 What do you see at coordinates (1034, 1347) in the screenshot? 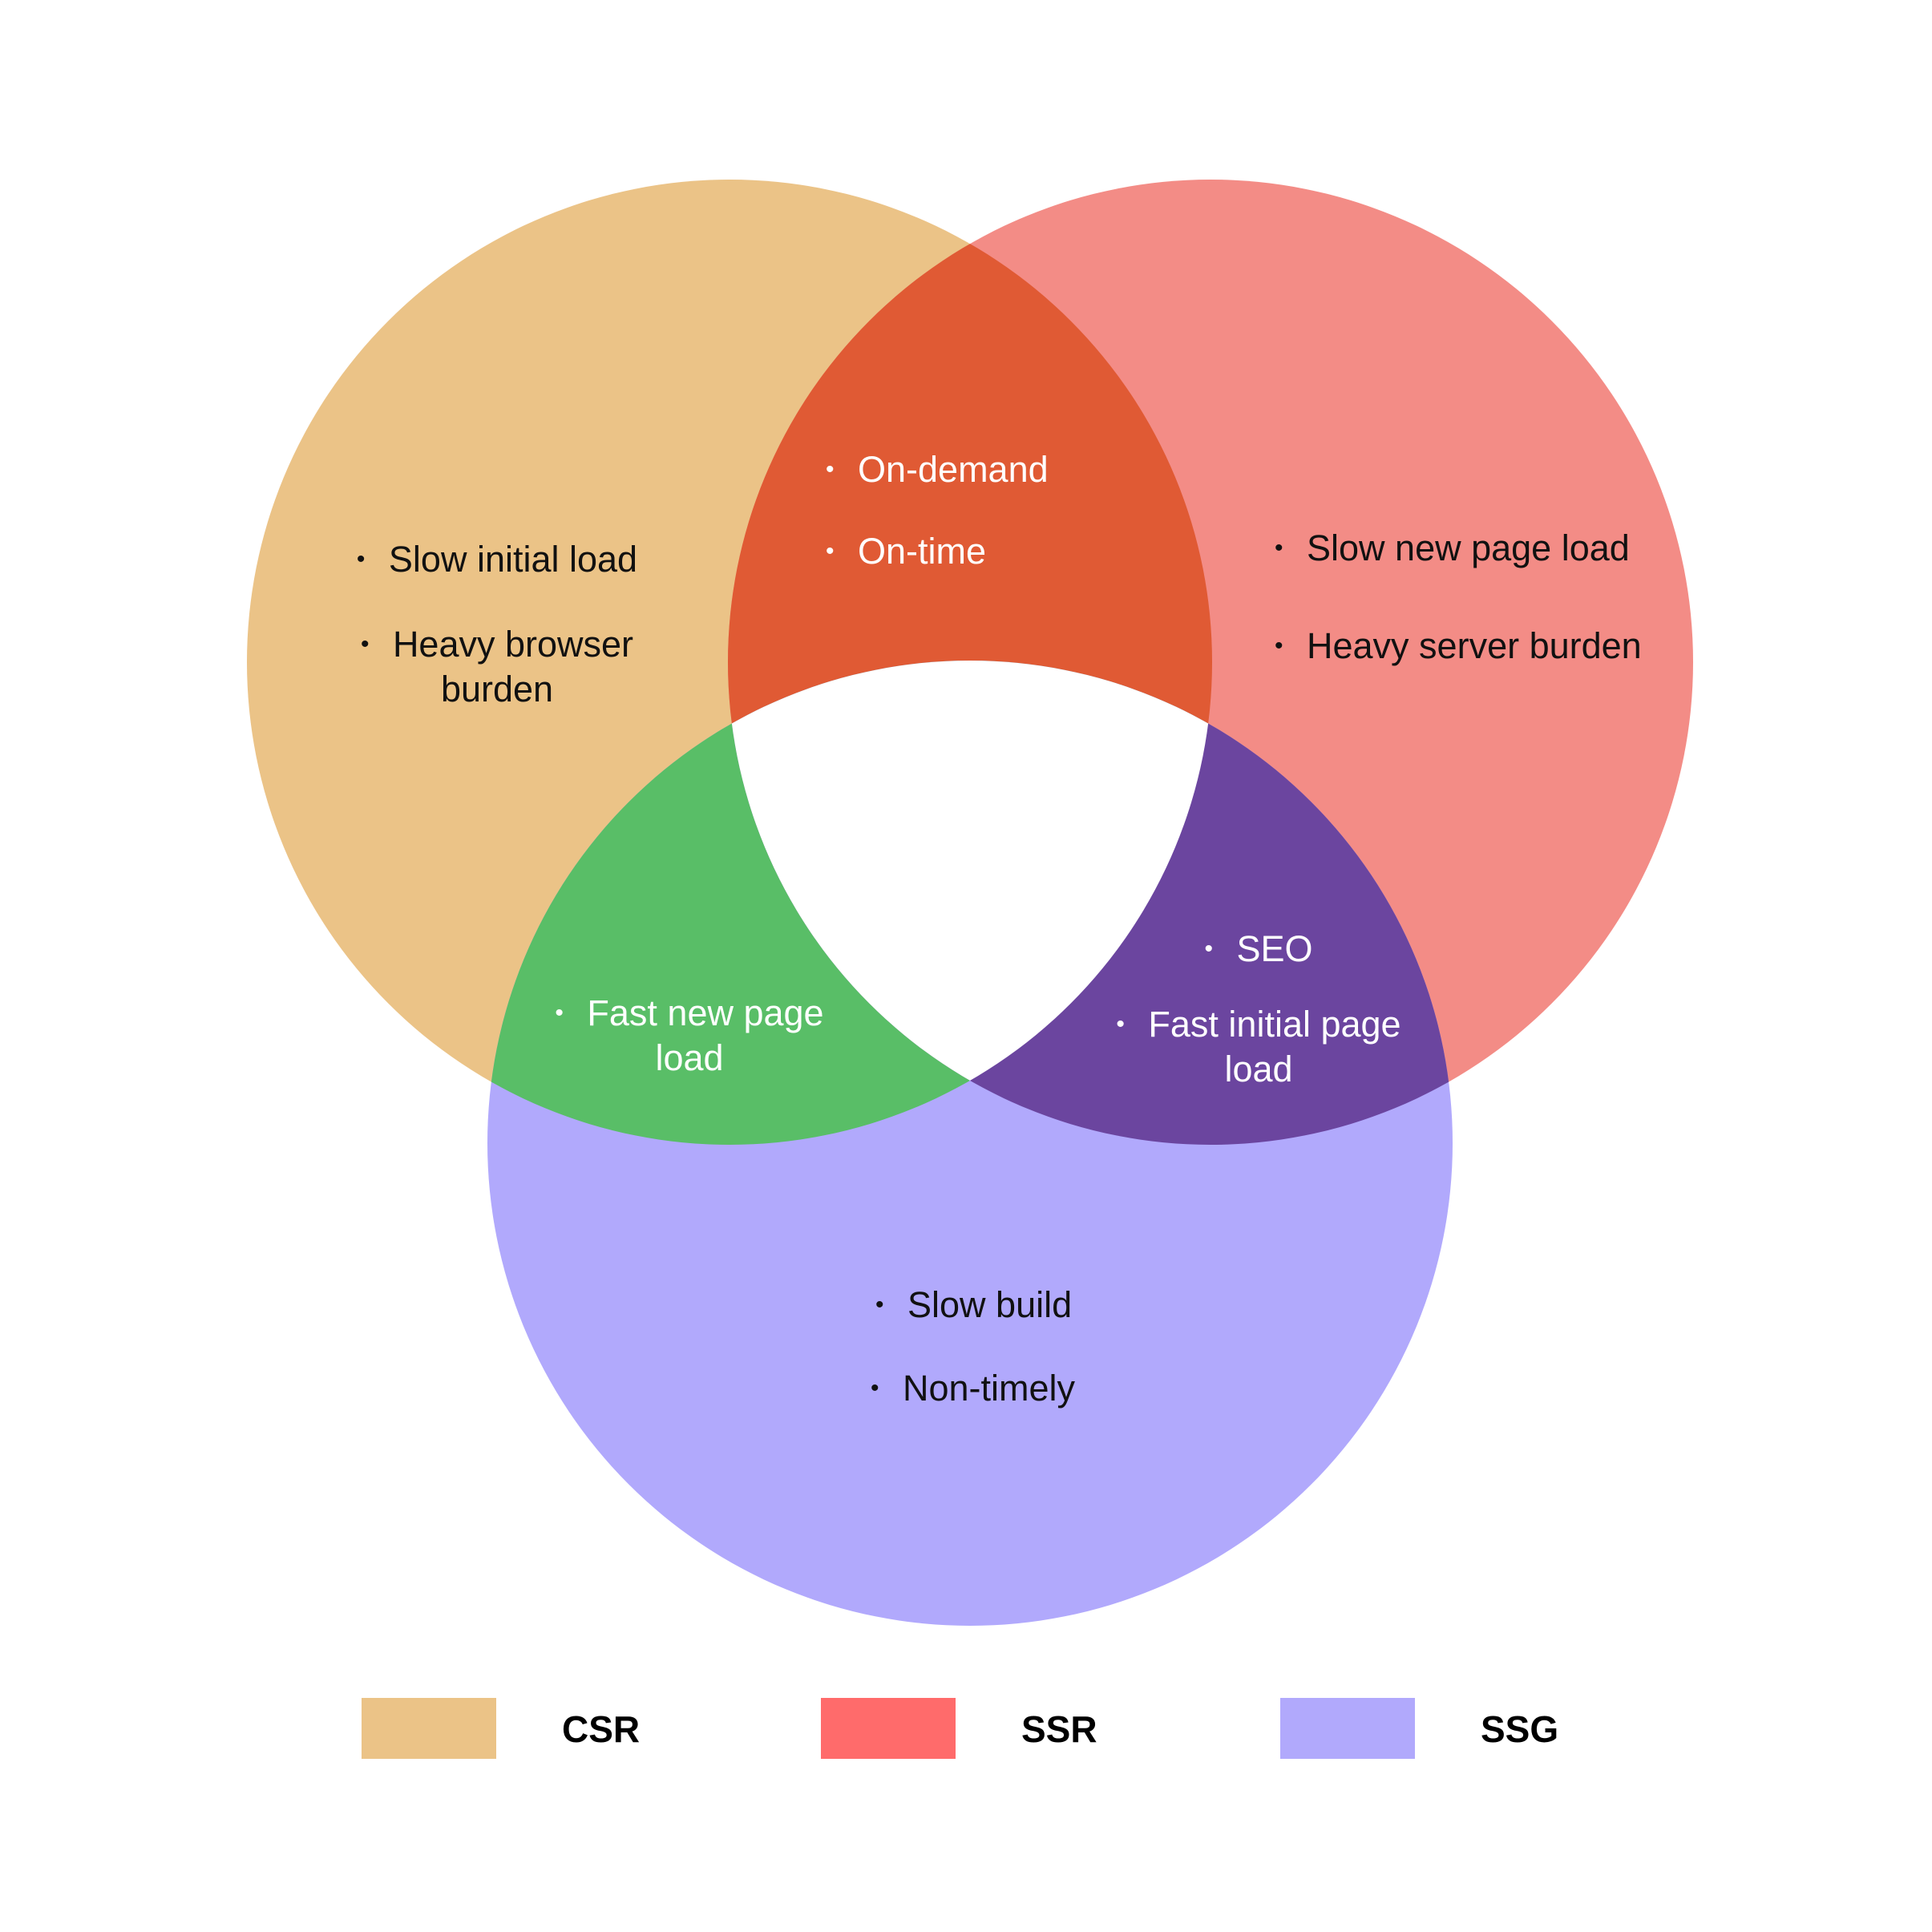
I see `ssg-only-text: • Slow build • Non-timely` at bounding box center [1034, 1347].